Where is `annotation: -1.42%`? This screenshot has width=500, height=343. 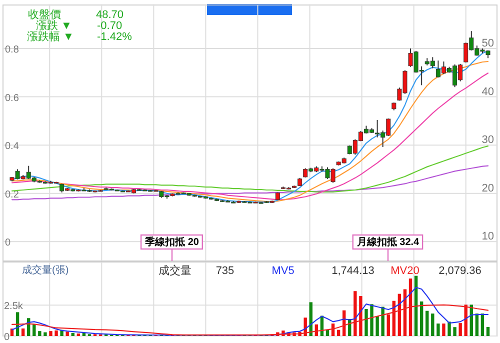 annotation: -1.42% is located at coordinates (114, 37).